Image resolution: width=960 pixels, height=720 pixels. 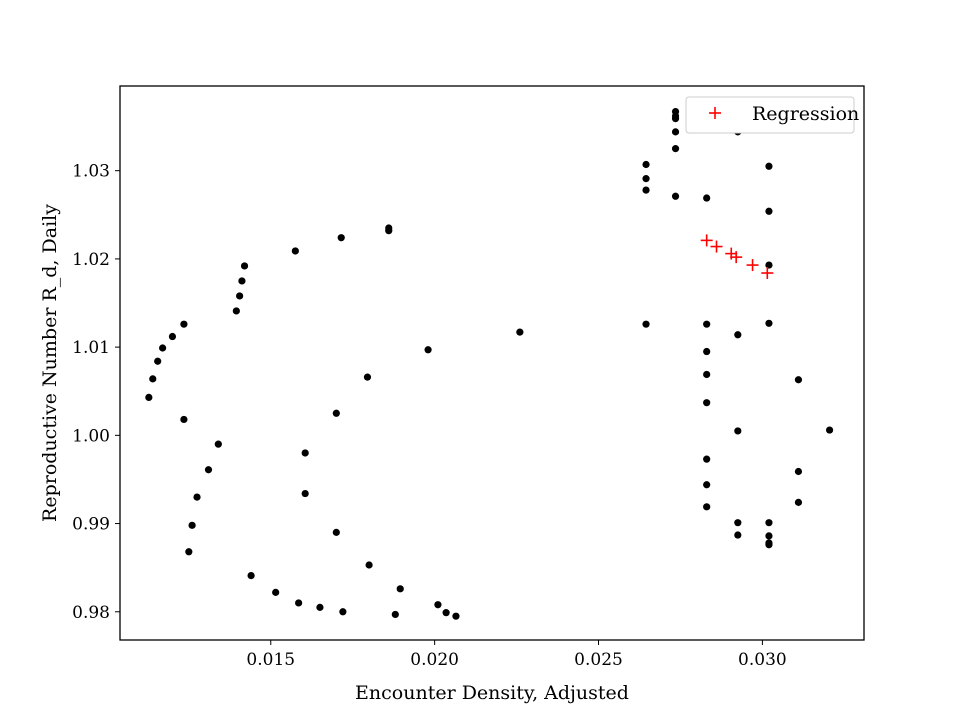 I want to click on legend: Regression, so click(x=772, y=115).